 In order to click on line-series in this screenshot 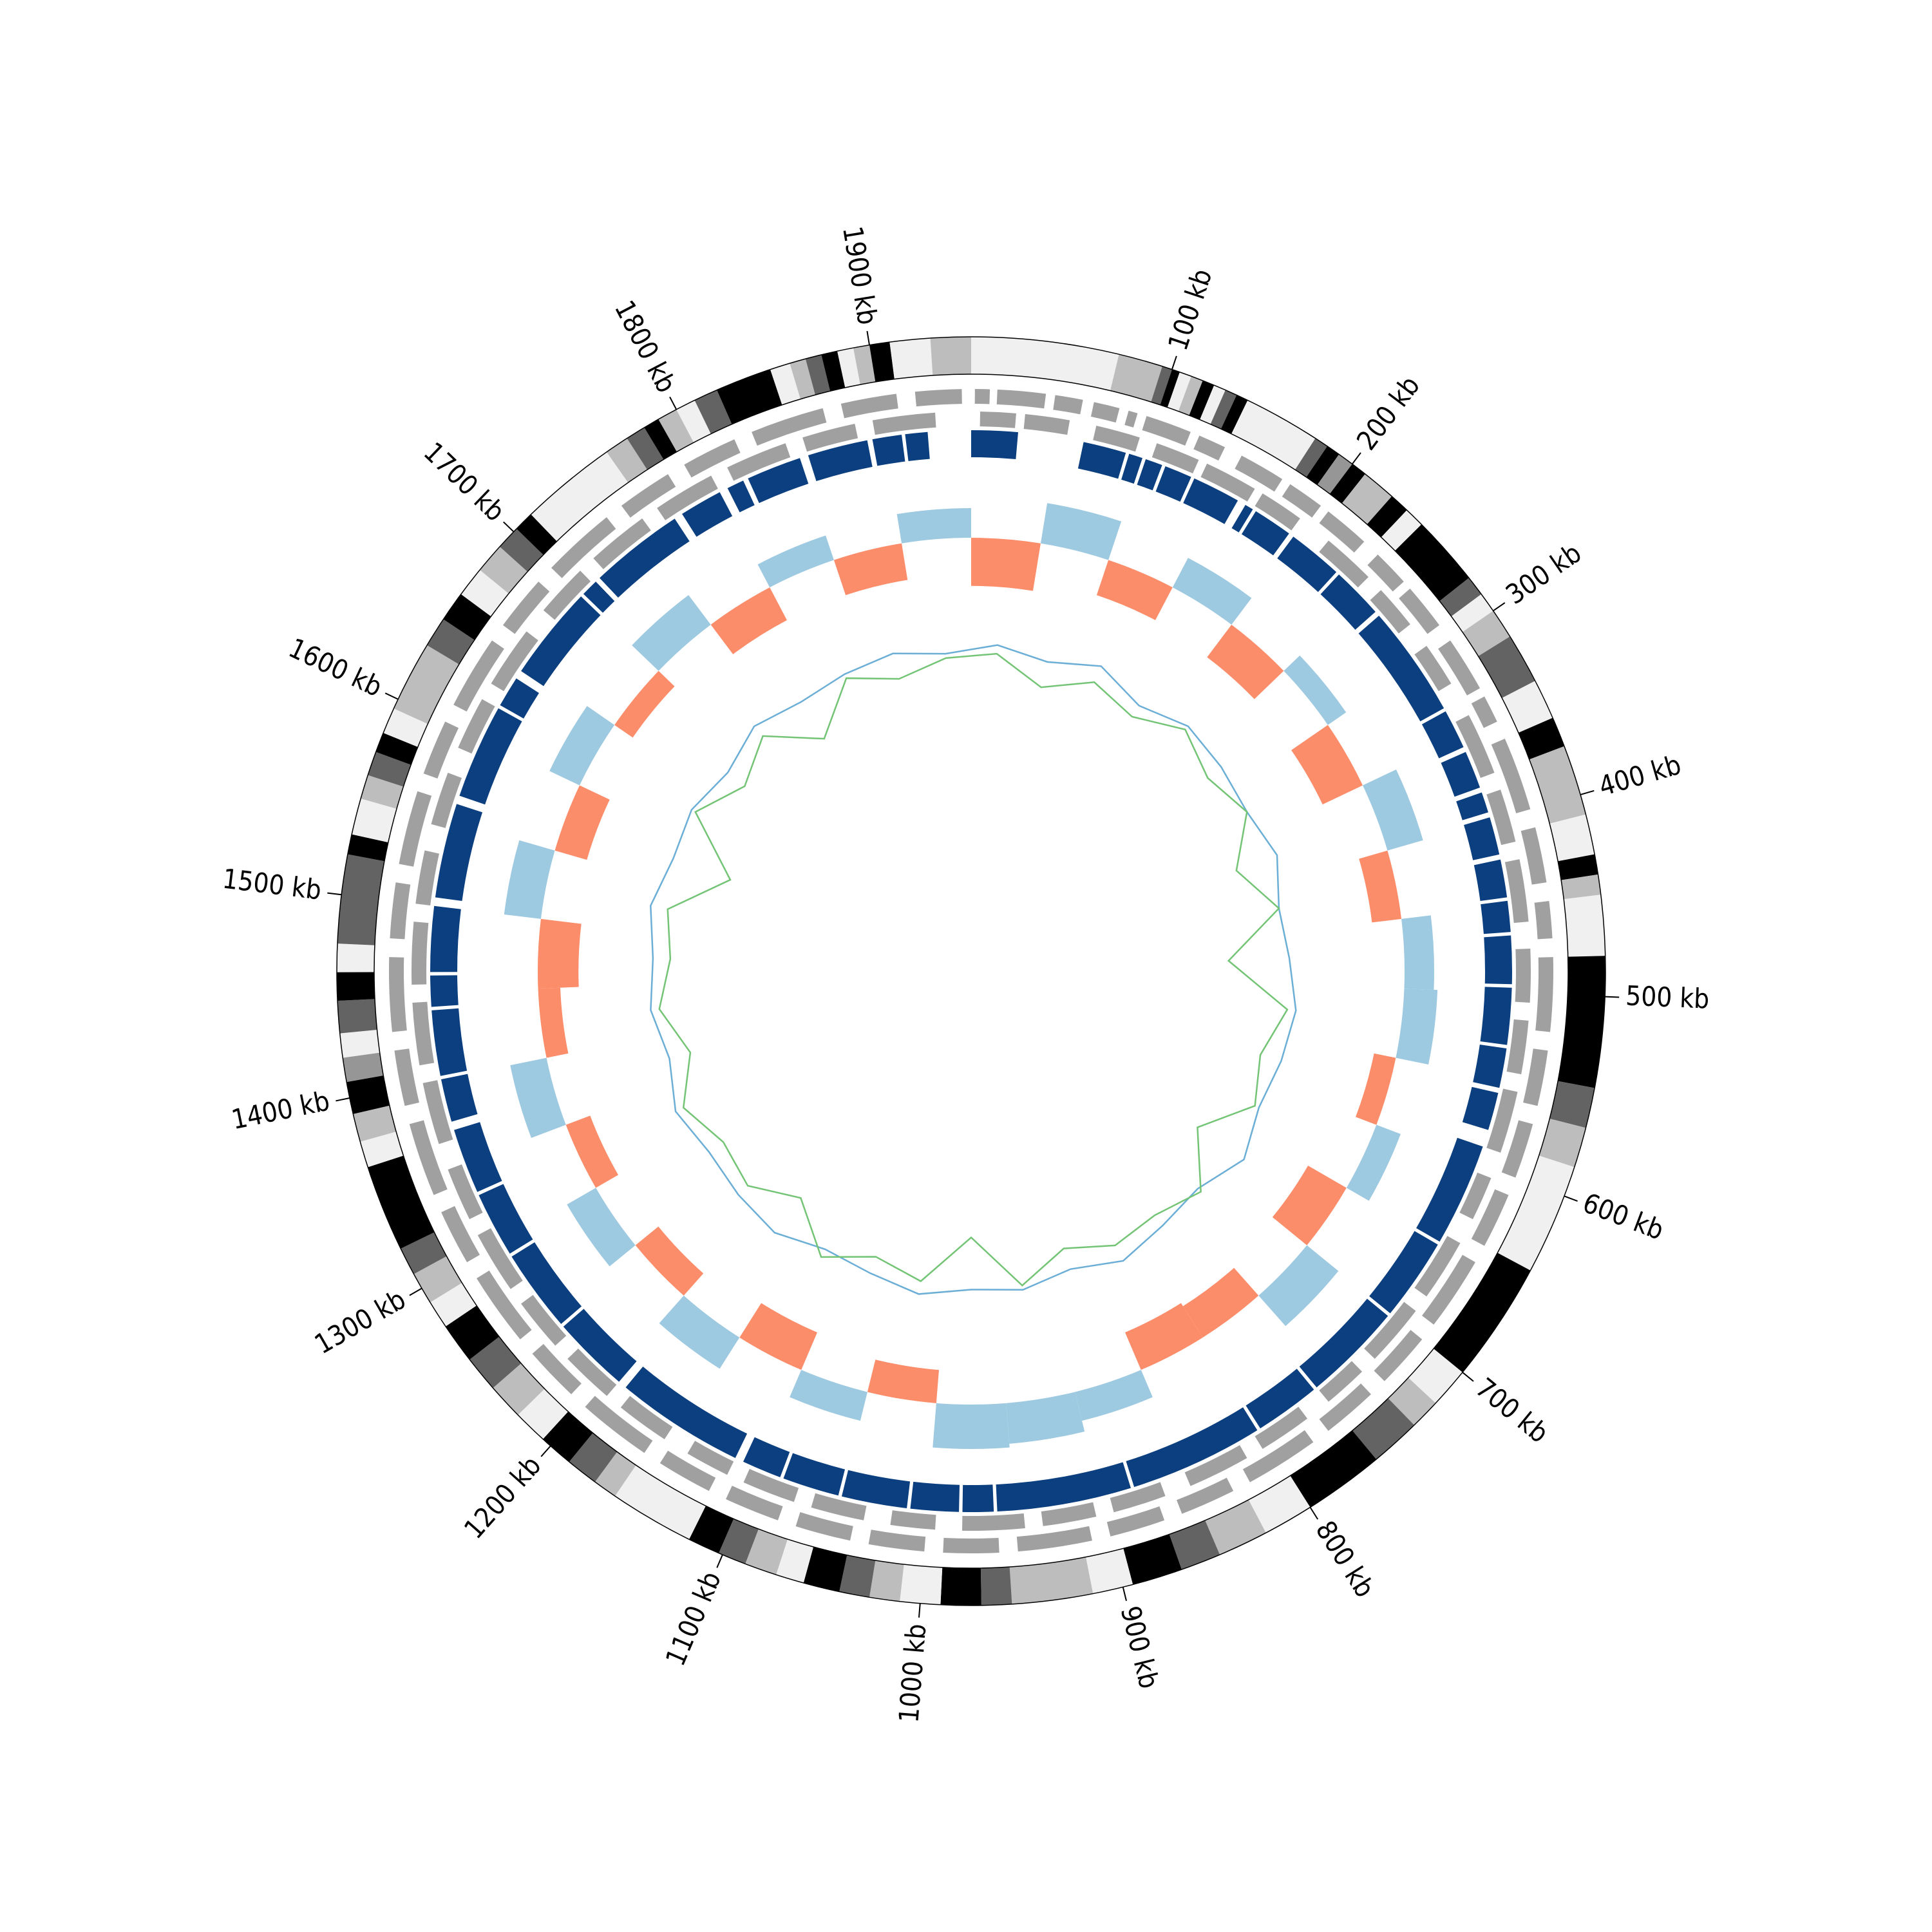, I will do `click(974, 970)`.